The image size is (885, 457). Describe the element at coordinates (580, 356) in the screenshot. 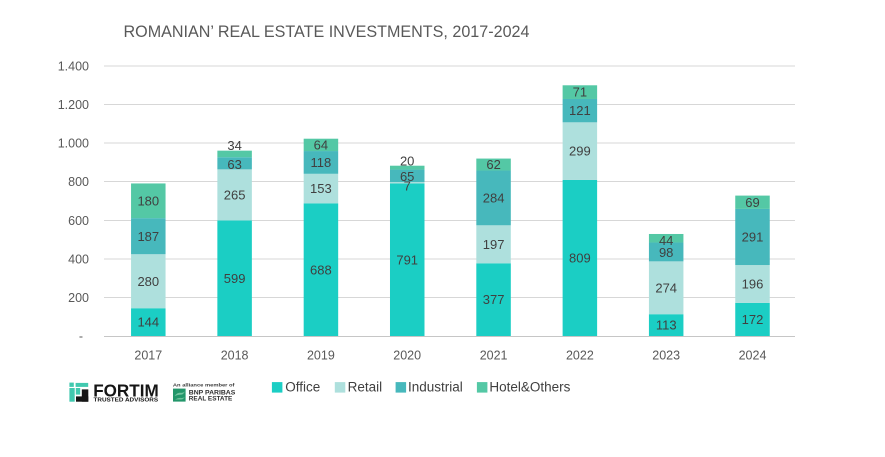

I see `svg-text: 2022` at that location.